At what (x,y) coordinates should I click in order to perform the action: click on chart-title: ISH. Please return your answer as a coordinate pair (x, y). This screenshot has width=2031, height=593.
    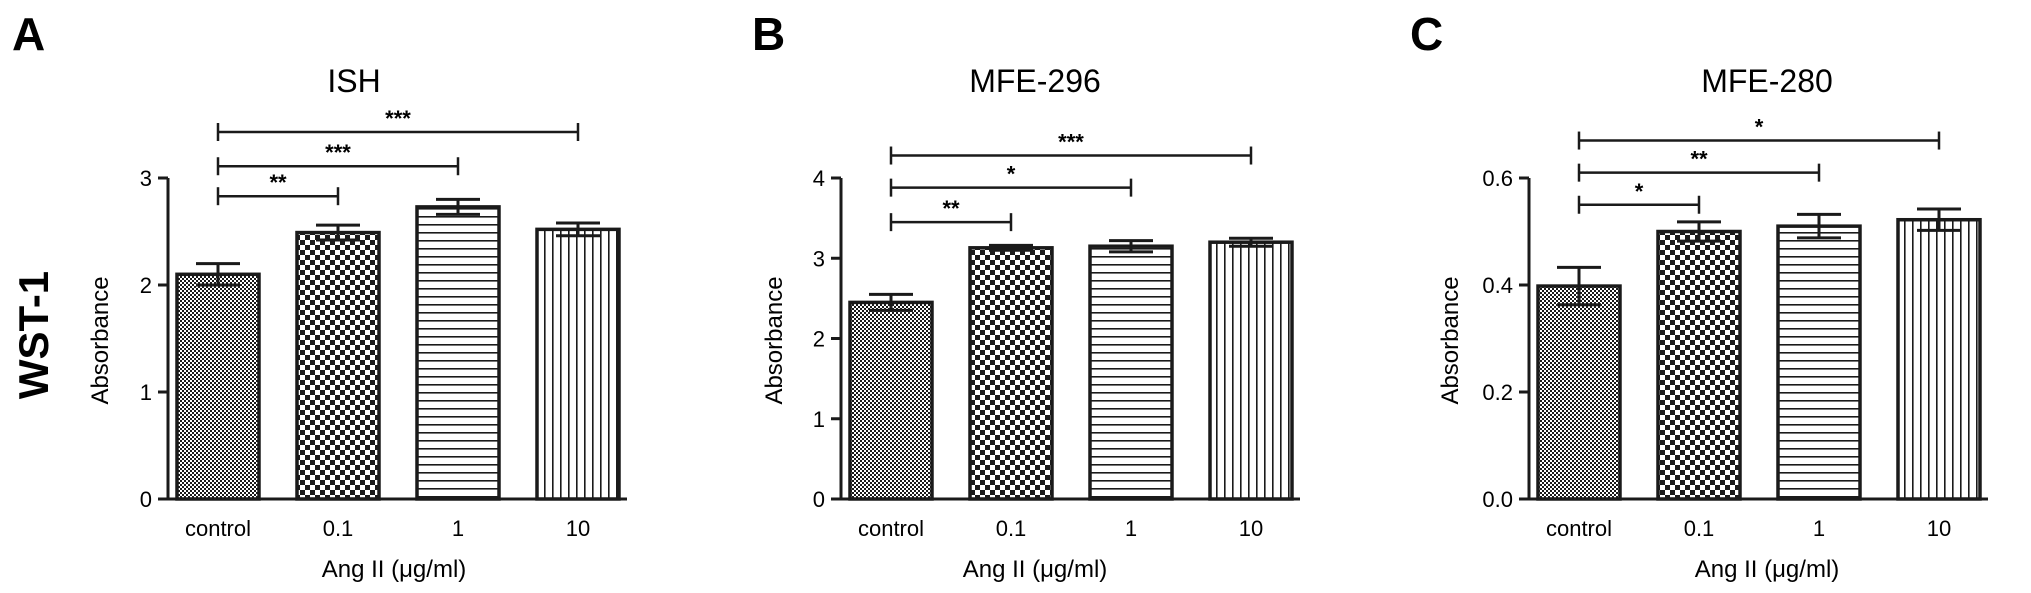
    Looking at the image, I should click on (353, 81).